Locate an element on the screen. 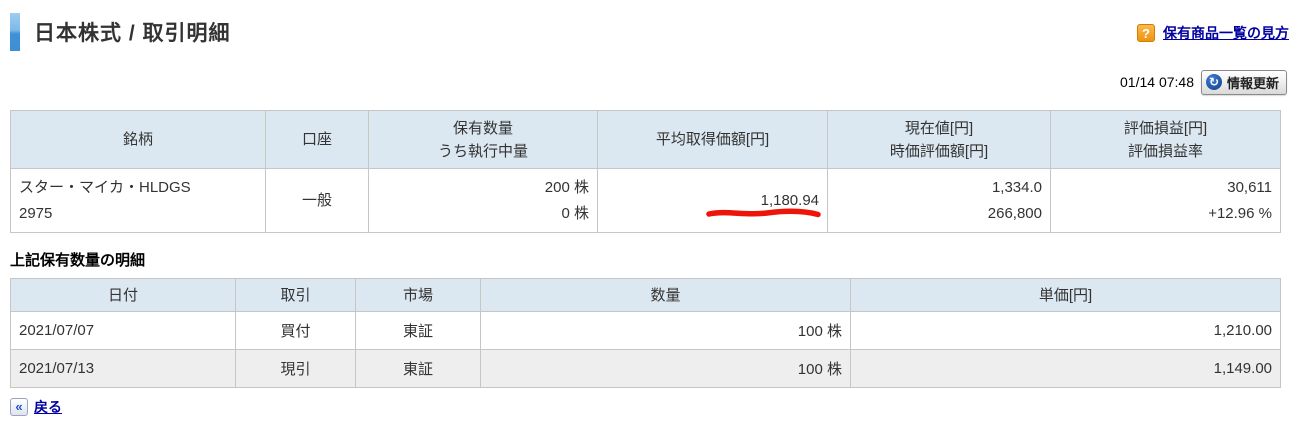 This screenshot has width=1301, height=424. detail-header-row: 日付 取引 市場 数量 単価[円] is located at coordinates (645, 295).